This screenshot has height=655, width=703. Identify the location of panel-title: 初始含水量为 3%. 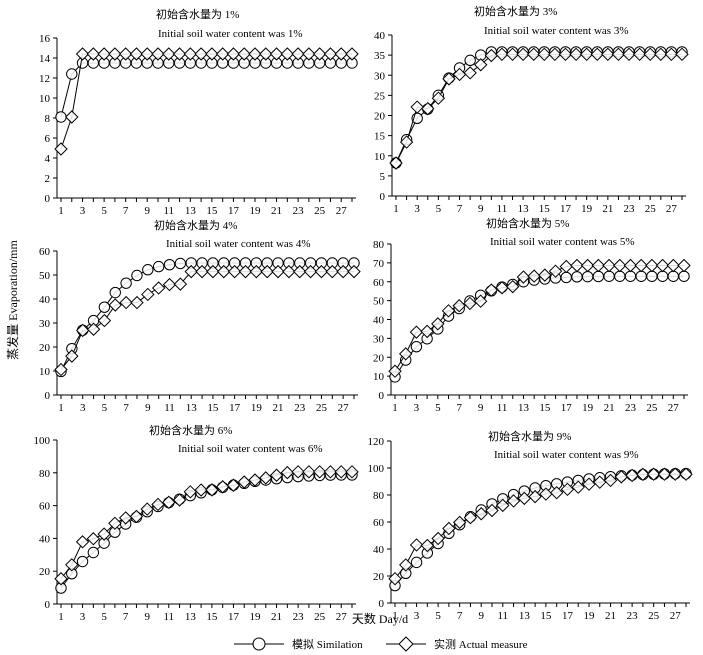
(515, 11).